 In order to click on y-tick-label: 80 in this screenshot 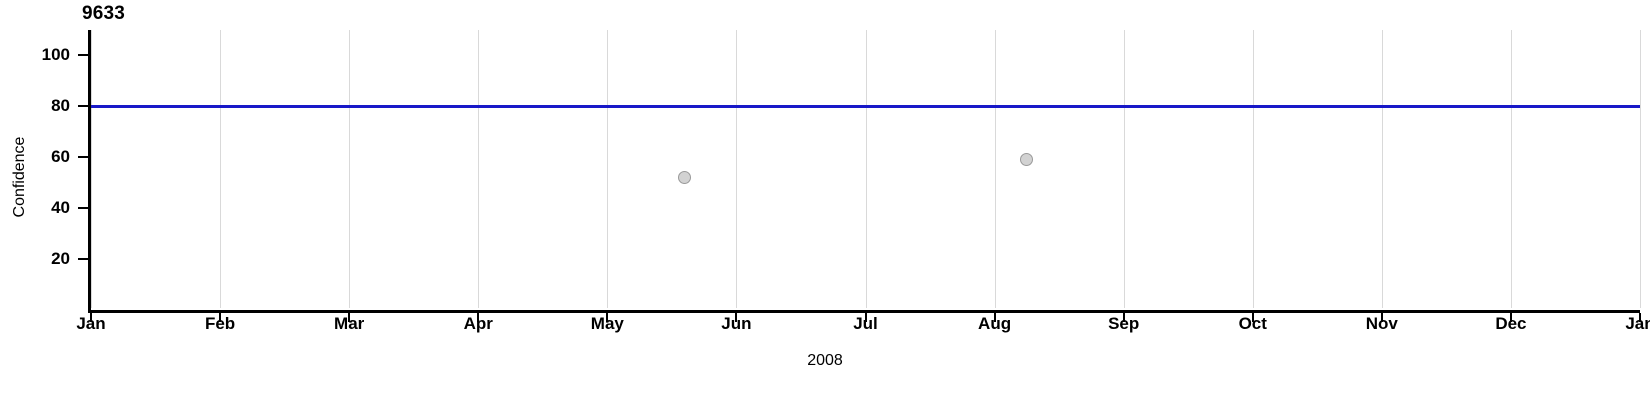, I will do `click(60, 106)`.